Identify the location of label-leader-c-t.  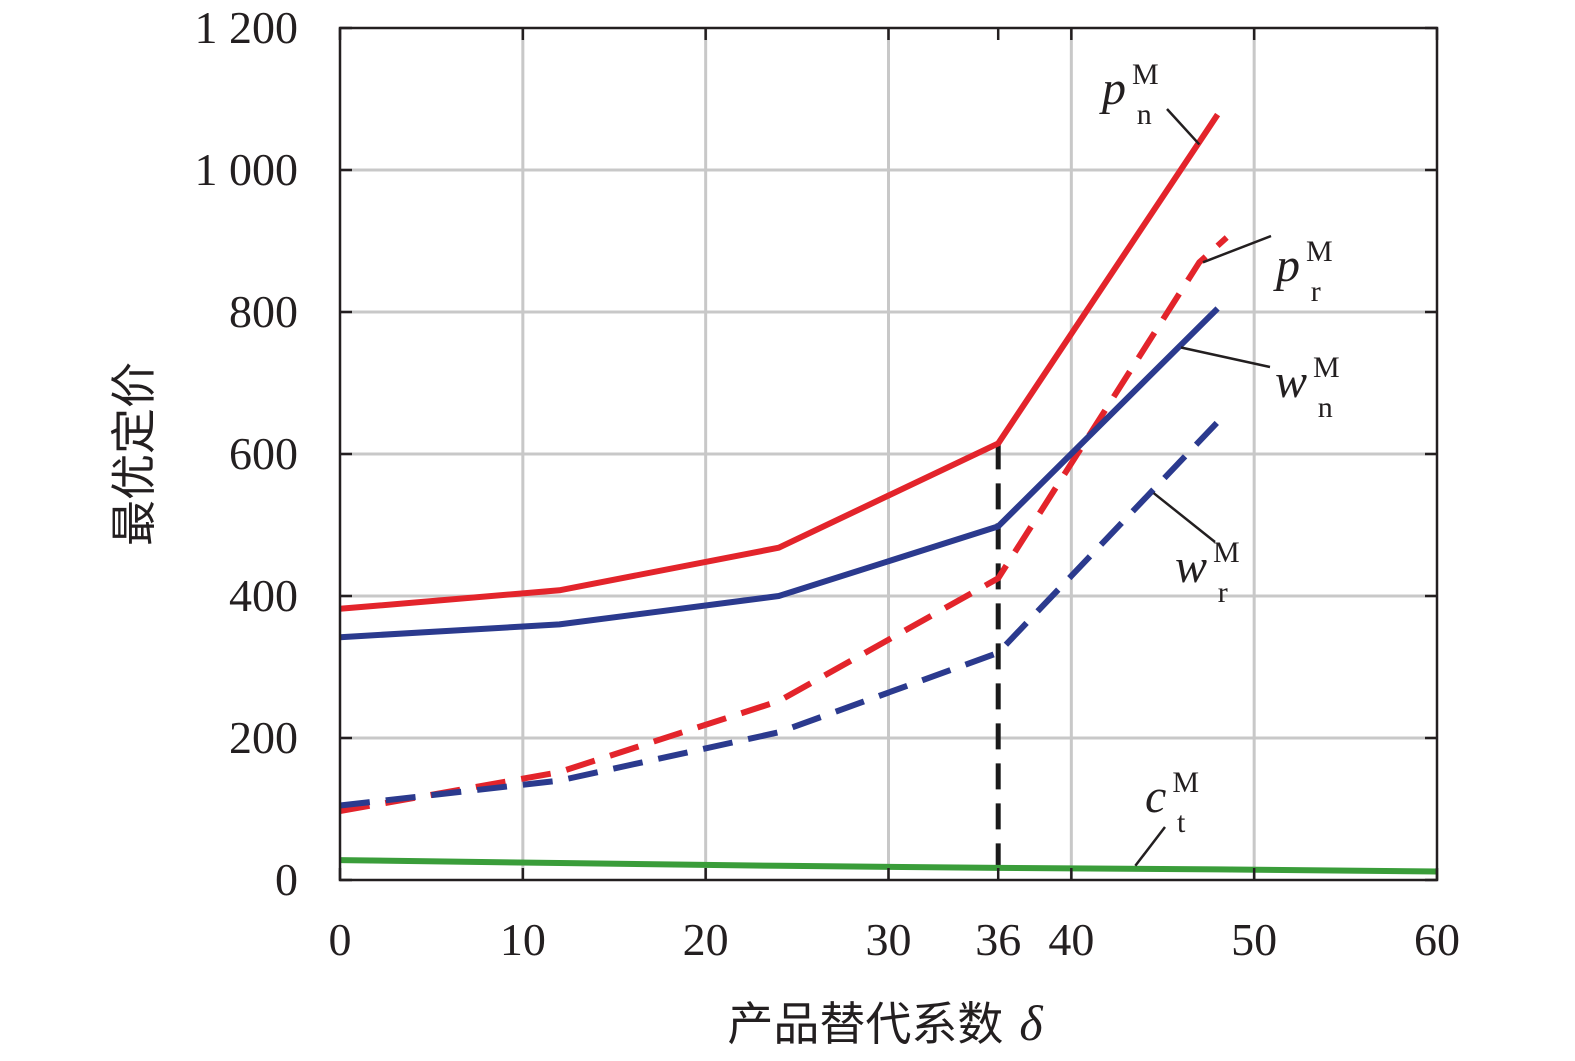
(1150, 846).